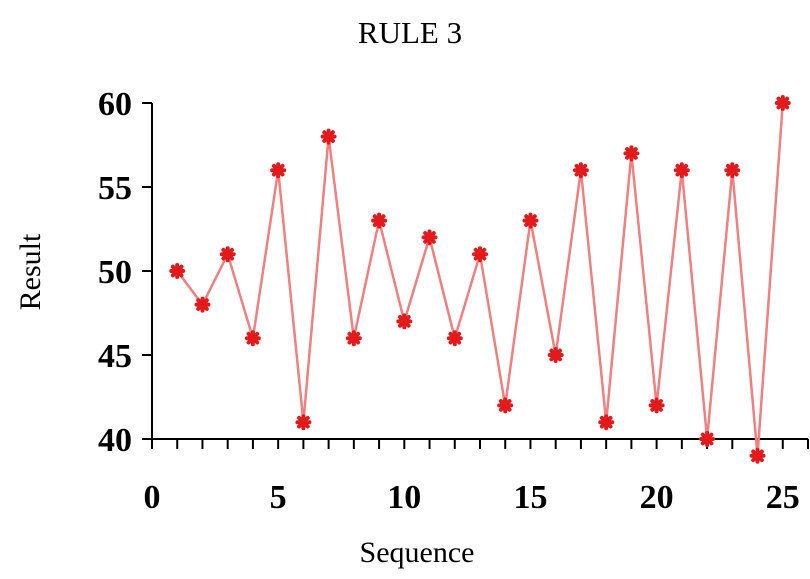 This screenshot has height=579, width=810. I want to click on x-tick-label: 25, so click(783, 497).